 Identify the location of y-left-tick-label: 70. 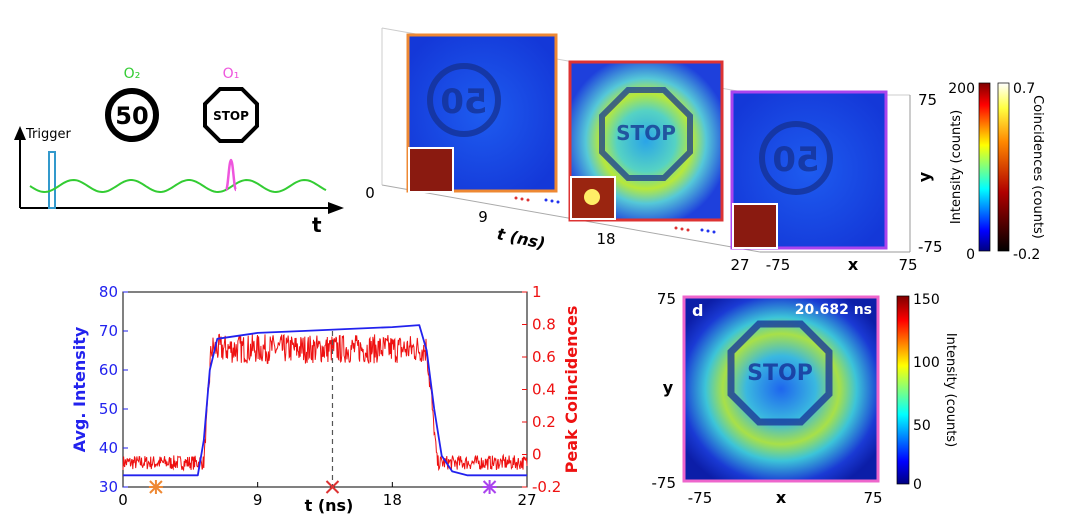
(108, 331).